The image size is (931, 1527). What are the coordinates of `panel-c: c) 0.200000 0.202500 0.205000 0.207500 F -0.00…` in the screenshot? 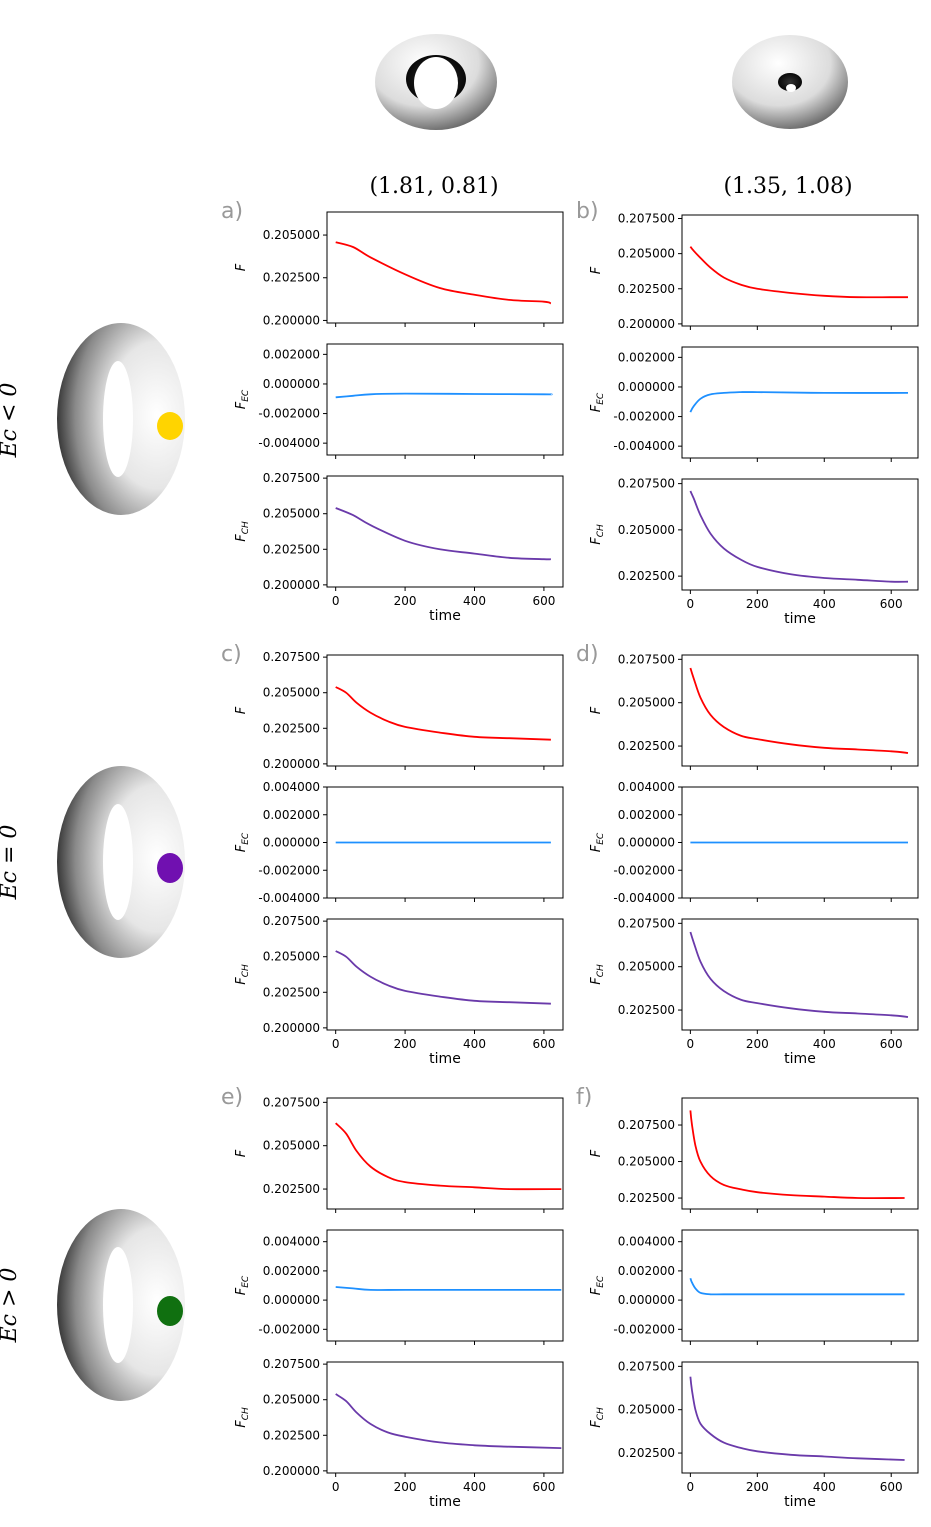 It's located at (392, 854).